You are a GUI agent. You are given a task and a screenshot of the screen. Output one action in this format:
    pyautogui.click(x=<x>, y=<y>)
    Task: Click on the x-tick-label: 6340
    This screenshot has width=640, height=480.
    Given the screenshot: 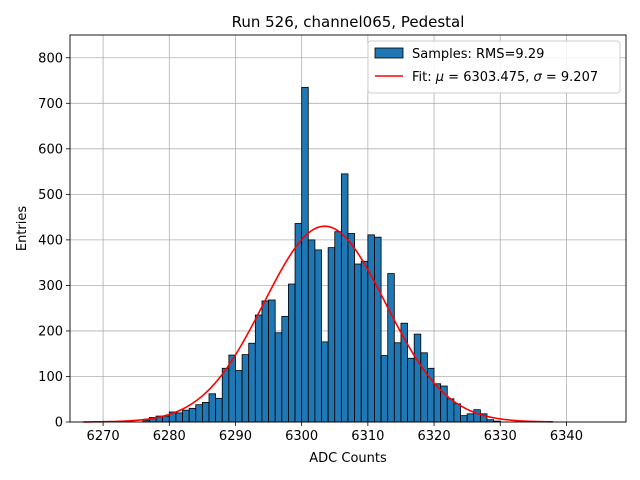 What is the action you would take?
    pyautogui.click(x=566, y=436)
    